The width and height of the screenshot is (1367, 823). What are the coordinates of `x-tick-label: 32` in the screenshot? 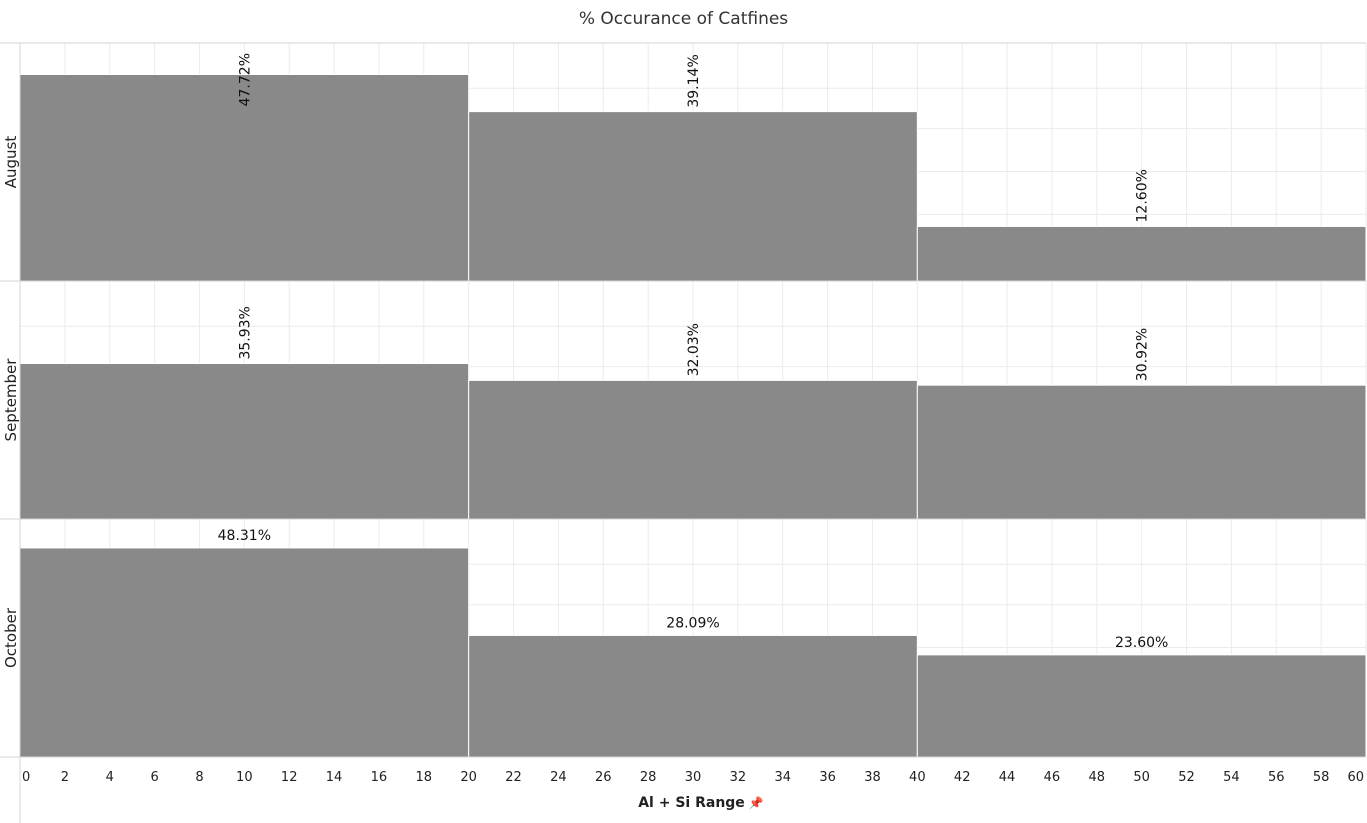 It's located at (738, 777).